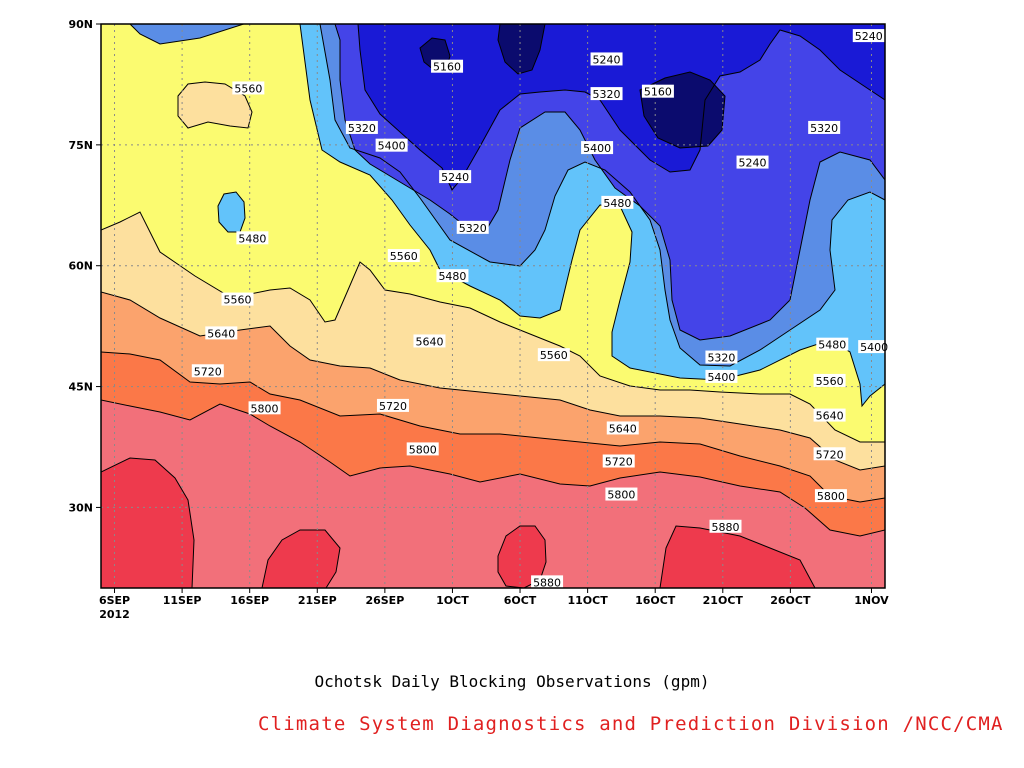 The width and height of the screenshot is (1024, 768). What do you see at coordinates (682, 110) in the screenshot?
I see `contour-line-5160-east` at bounding box center [682, 110].